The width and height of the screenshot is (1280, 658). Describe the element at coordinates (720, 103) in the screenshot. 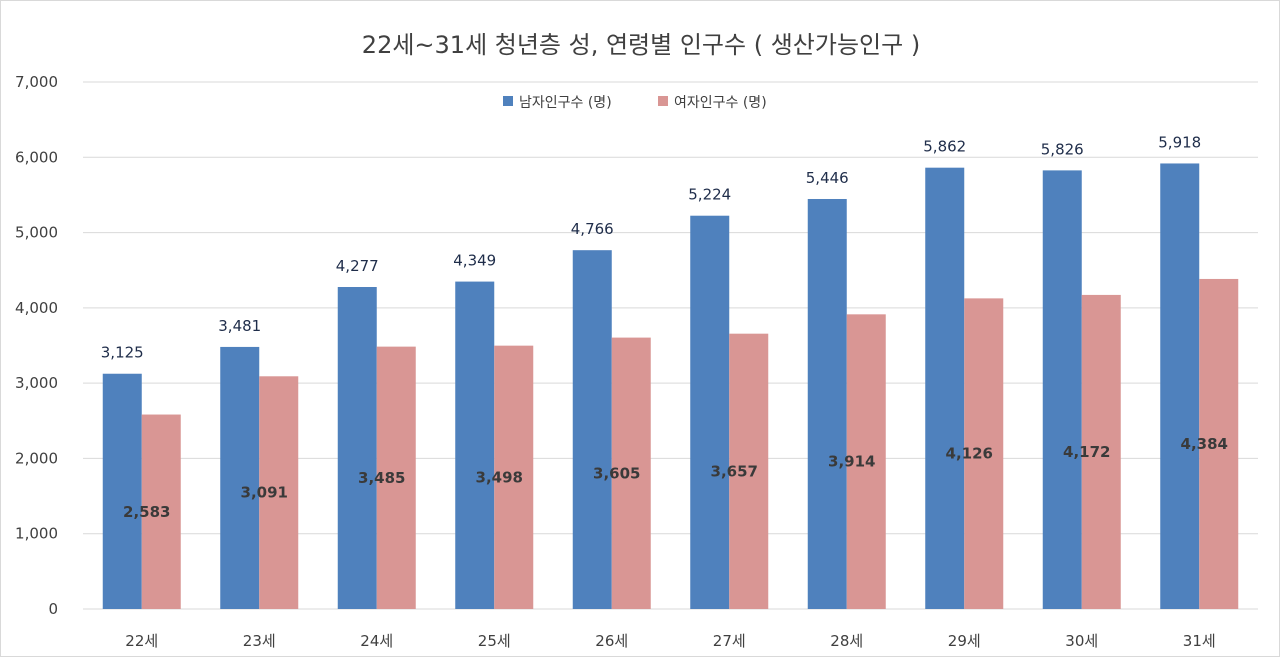

I see `legend-label-female: 여자인구수 (명)` at that location.